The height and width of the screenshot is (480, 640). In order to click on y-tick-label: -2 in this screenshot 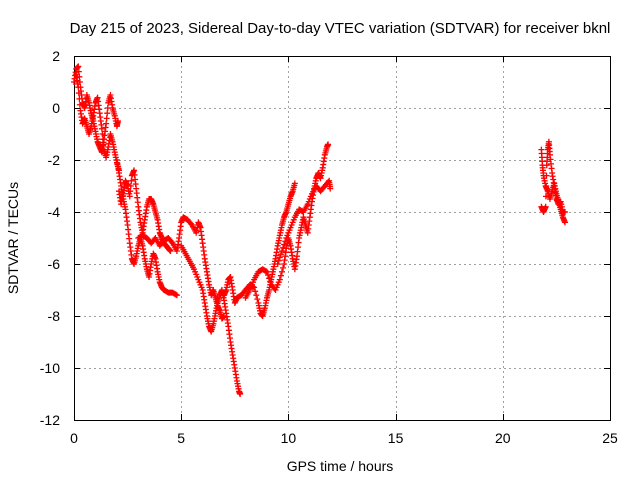, I will do `click(54, 160)`.